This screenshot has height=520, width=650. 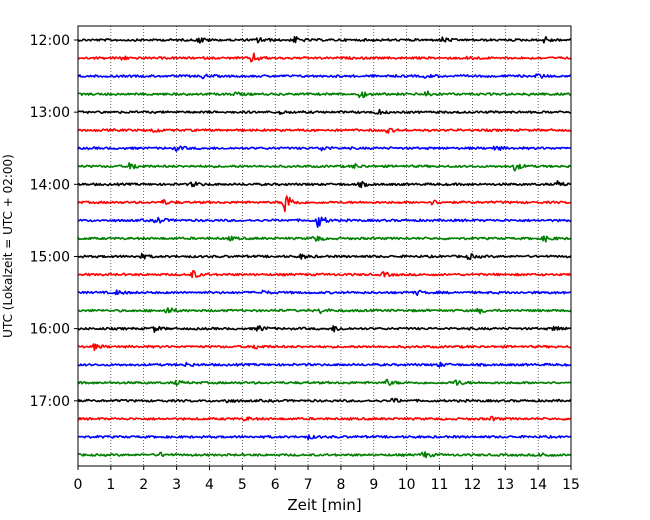 What do you see at coordinates (176, 485) in the screenshot?
I see `x-tick-label: 3` at bounding box center [176, 485].